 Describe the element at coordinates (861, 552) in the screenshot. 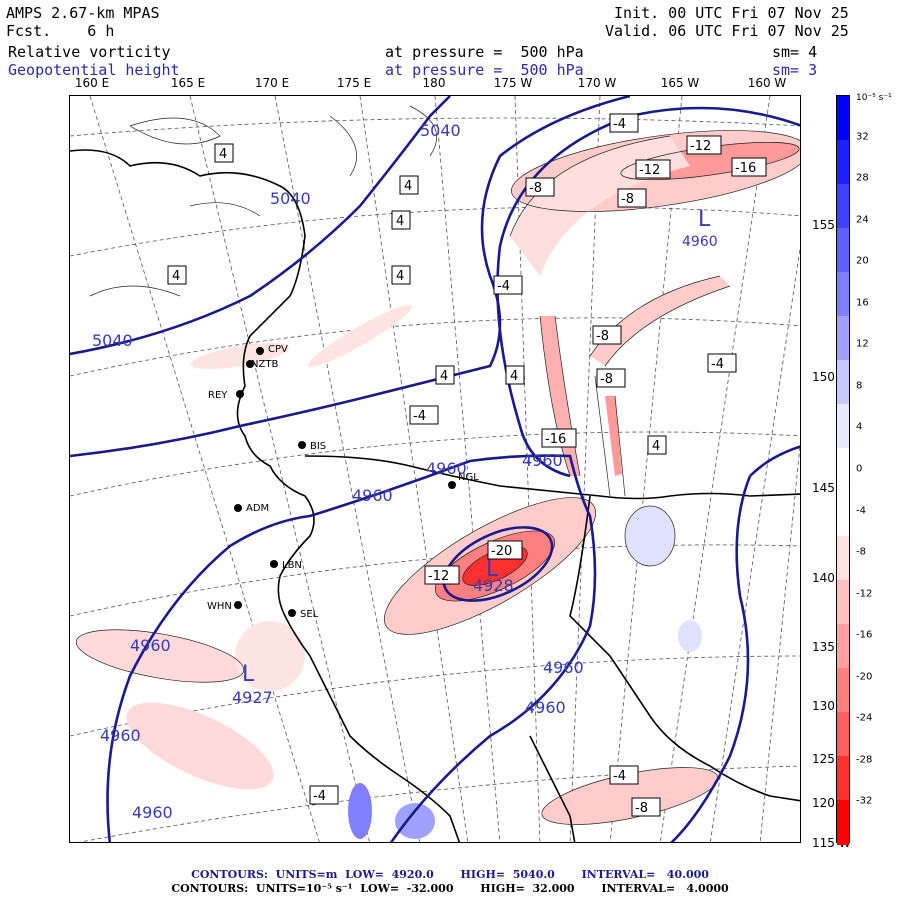

I see `colorbar-tick-label: -8` at that location.